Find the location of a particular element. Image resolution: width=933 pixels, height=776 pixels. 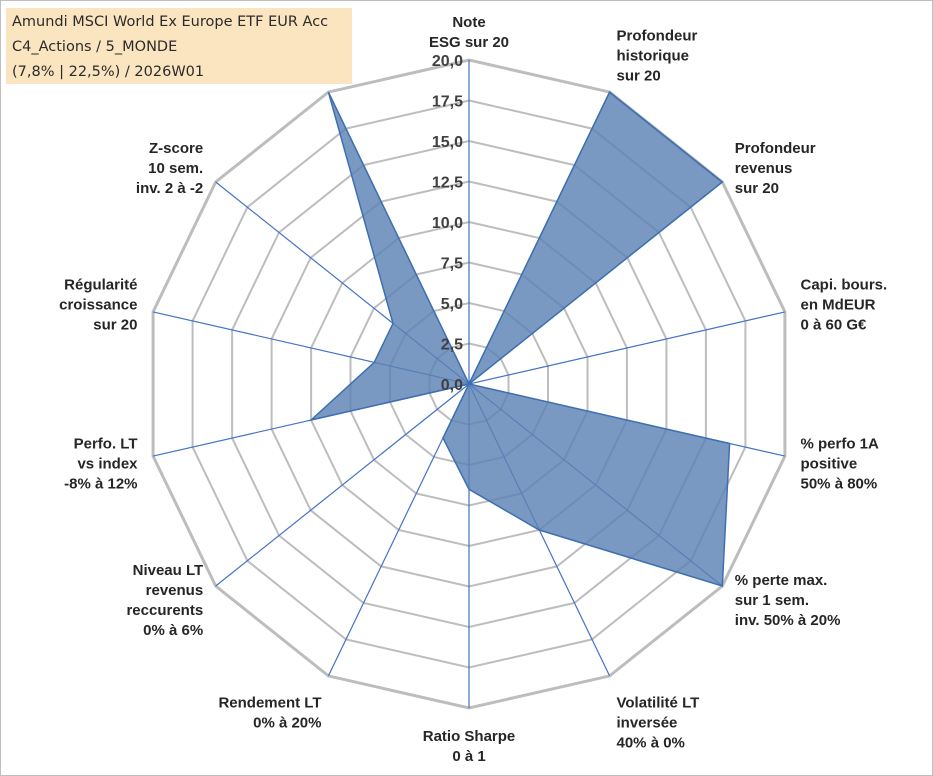

axis-label: vs index is located at coordinates (107, 464).